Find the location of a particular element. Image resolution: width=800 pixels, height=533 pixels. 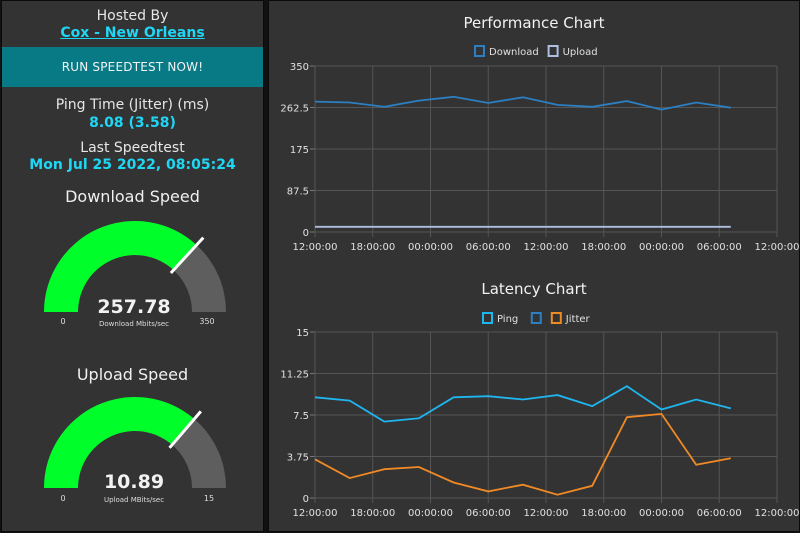

upload-gauge-max: 15 is located at coordinates (209, 498).